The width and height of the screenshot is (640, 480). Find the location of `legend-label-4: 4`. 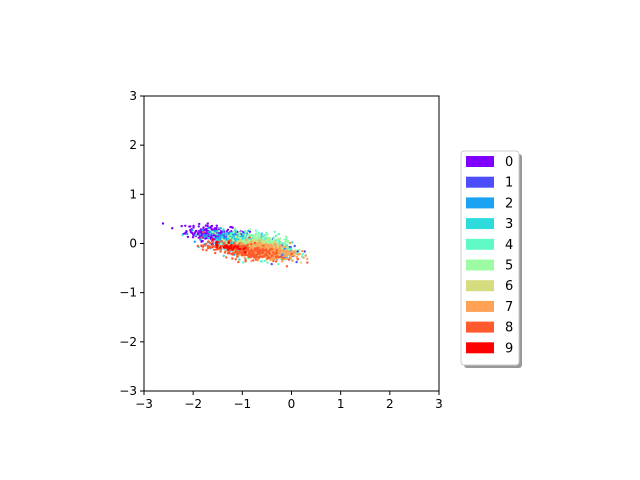

legend-label-4: 4 is located at coordinates (509, 245).